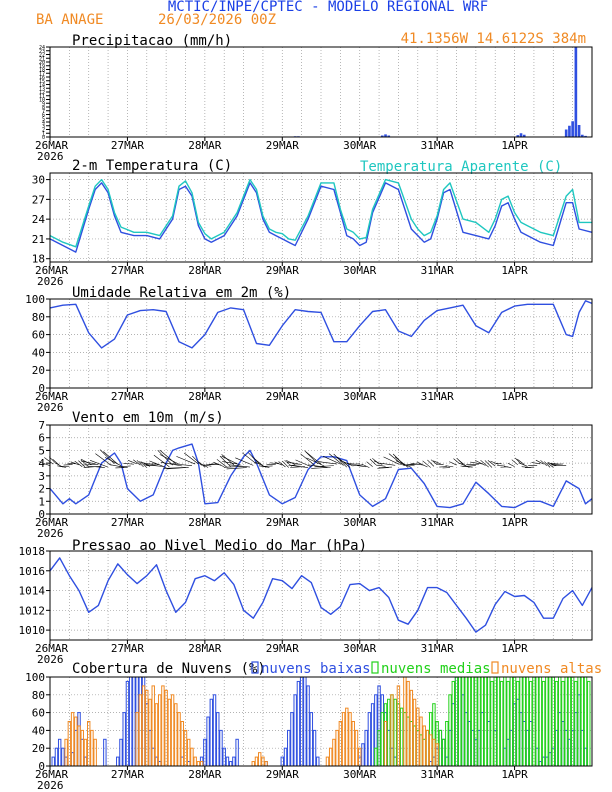 This screenshot has width=612, height=792. Describe the element at coordinates (204, 648) in the screenshot. I see `pres-xtick-label: 28MAR` at that location.